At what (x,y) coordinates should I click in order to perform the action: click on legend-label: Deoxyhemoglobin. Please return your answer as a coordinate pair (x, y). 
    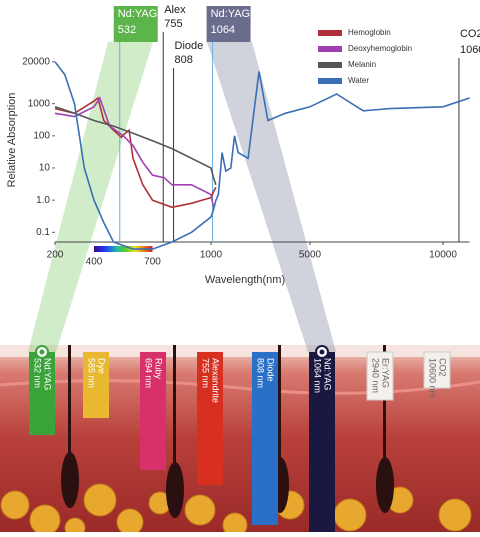
    Looking at the image, I should click on (380, 48).